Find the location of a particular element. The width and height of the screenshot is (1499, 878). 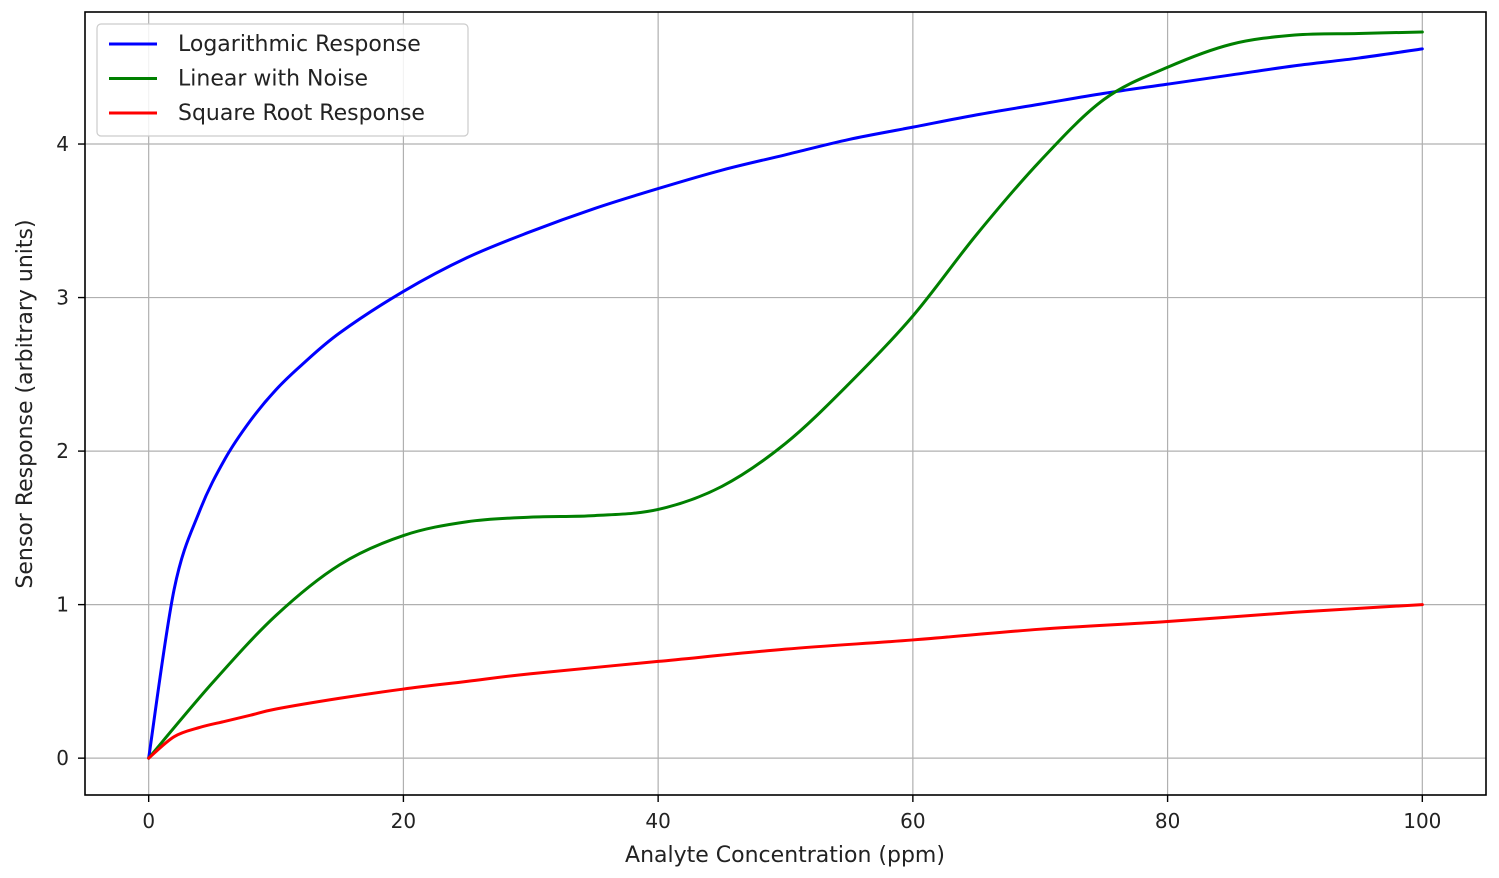

legend-label: Linear with Noise is located at coordinates (273, 79).